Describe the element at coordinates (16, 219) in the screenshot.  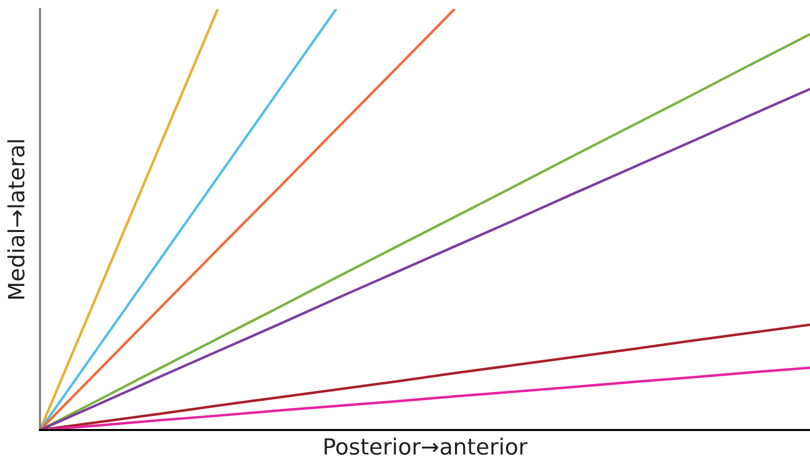
I see `y-axis-title: Medial→lateral` at that location.